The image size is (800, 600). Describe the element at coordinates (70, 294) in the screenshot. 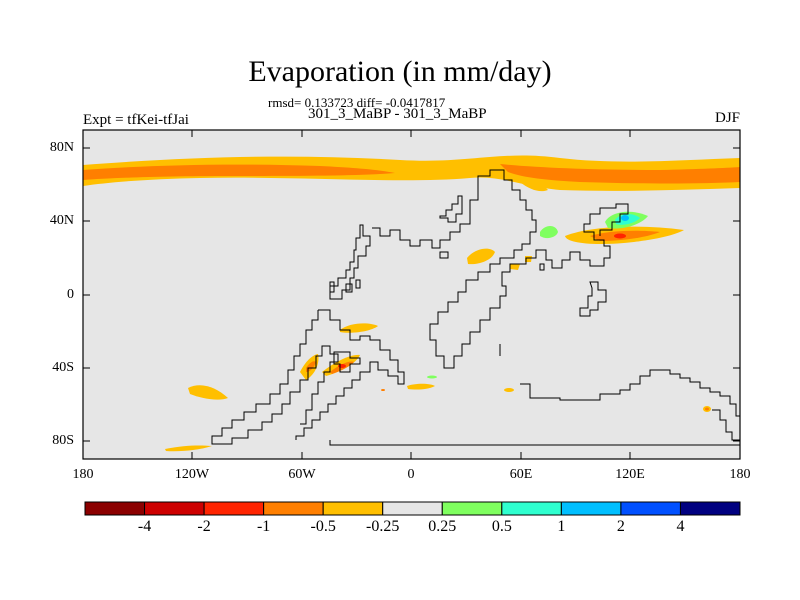

I see `lat-label-0: 0` at that location.